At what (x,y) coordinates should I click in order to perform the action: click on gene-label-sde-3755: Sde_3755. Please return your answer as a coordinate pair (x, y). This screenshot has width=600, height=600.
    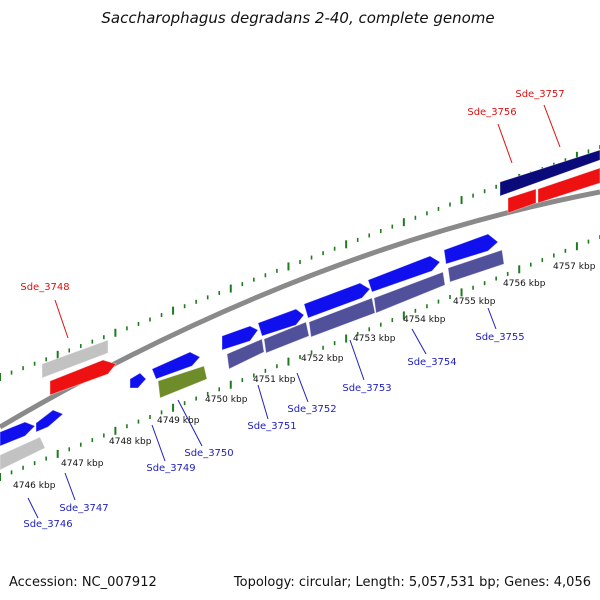
    Looking at the image, I should click on (499, 337).